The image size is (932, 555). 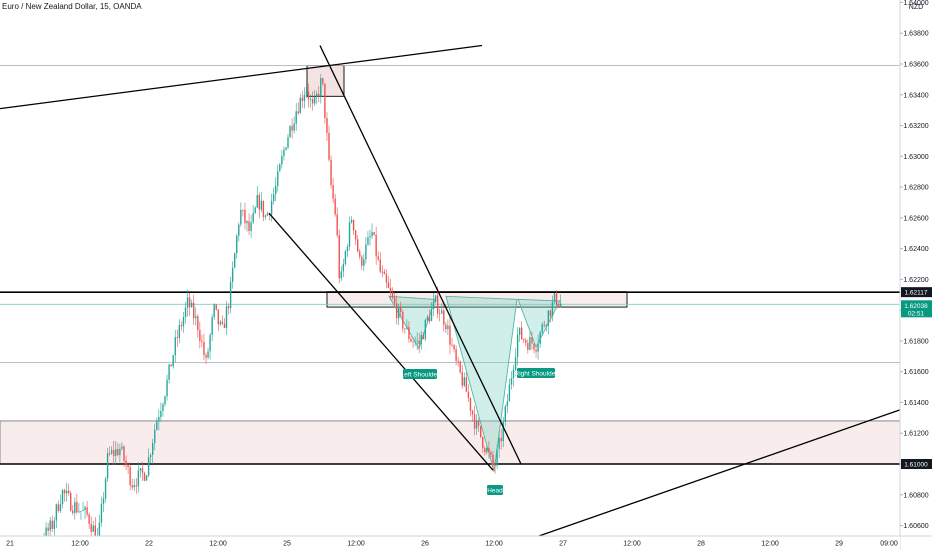 What do you see at coordinates (412, 322) in the screenshot?
I see `pattern-left-shoulder` at bounding box center [412, 322].